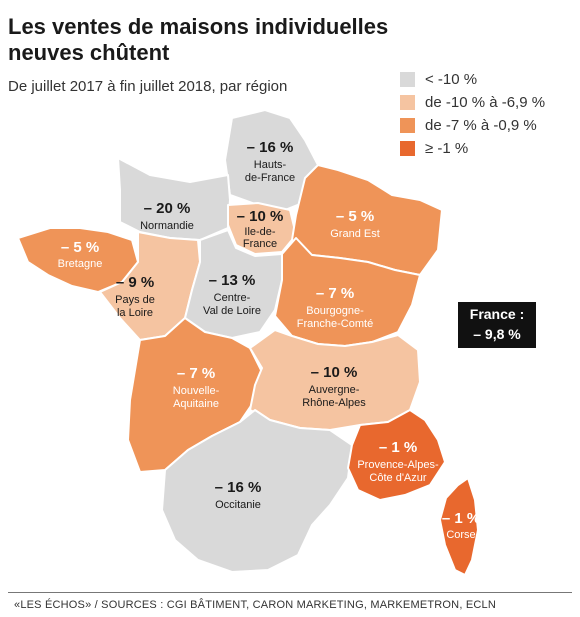 The image size is (580, 617). Describe the element at coordinates (232, 311) in the screenshot. I see `name-centre-val-de-loire: Val de Loire` at that location.